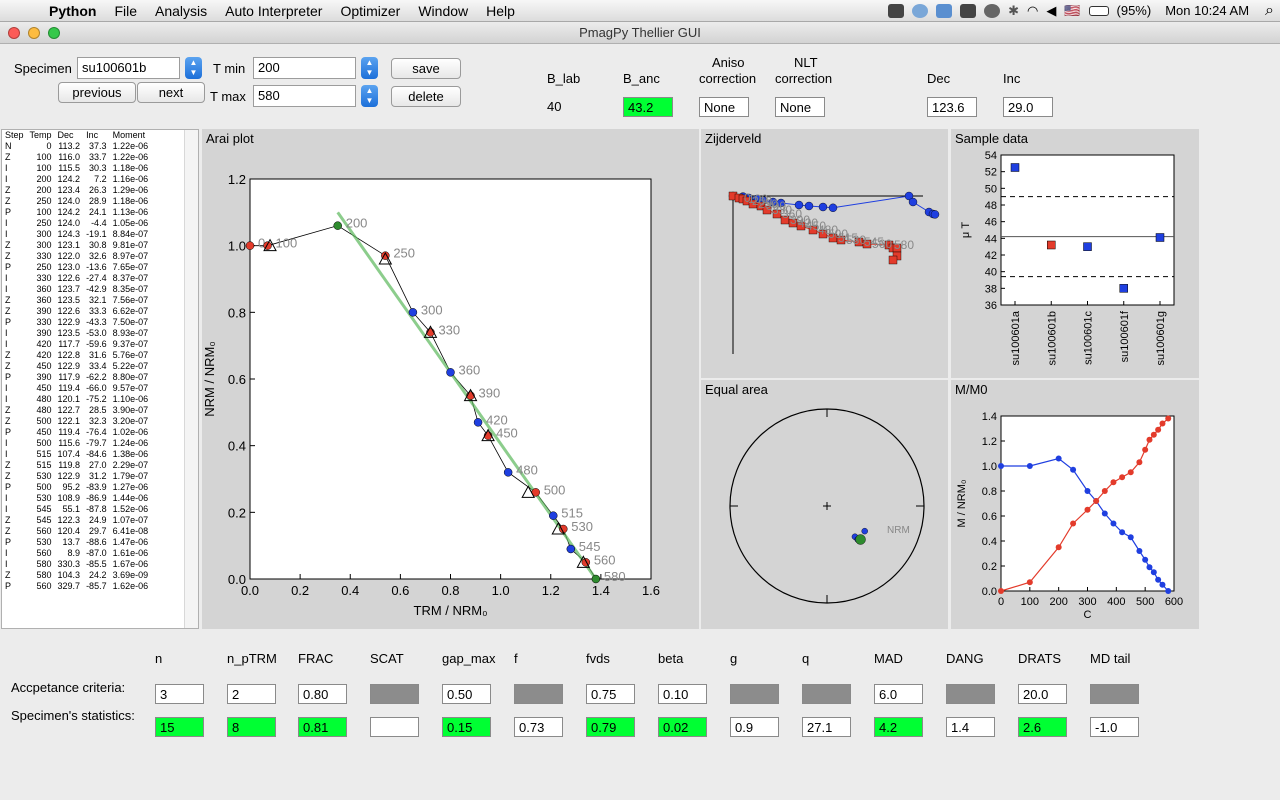 The width and height of the screenshot is (1280, 800). What do you see at coordinates (76, 520) in the screenshot?
I see `log-row: Z 545 122.3 24.9 1.07e-07` at bounding box center [76, 520].